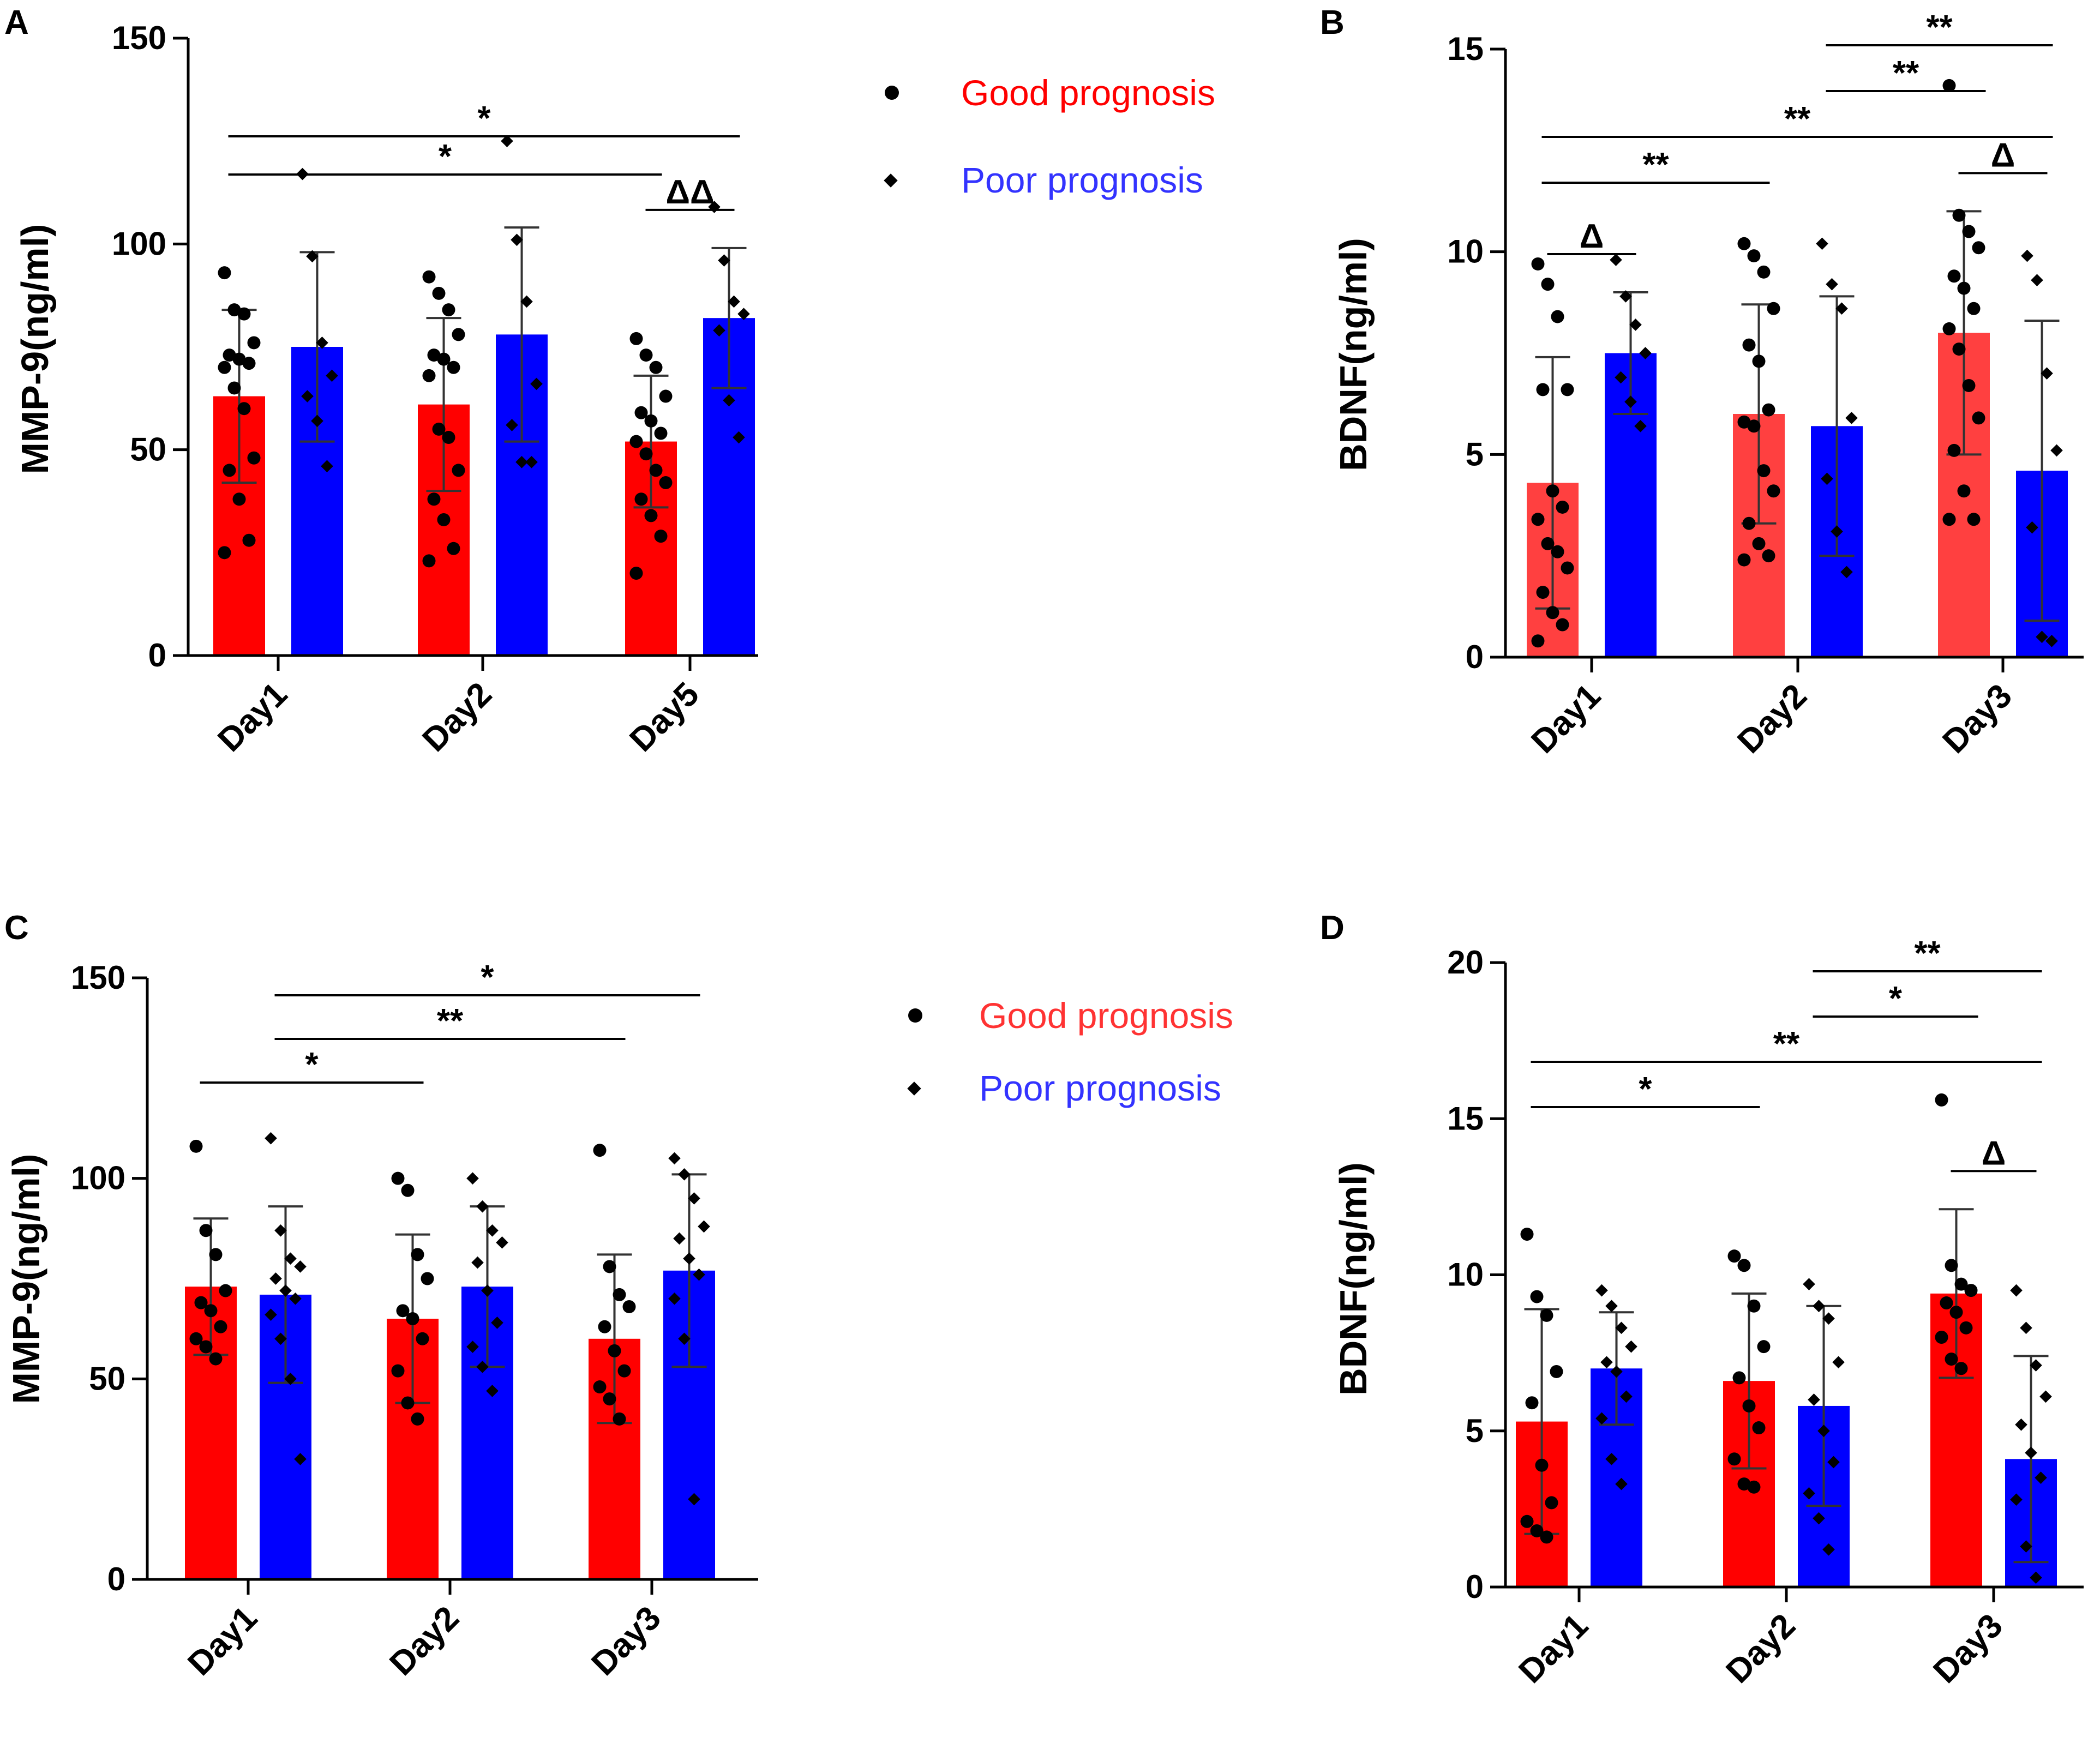 This screenshot has width=2100, height=1737. Describe the element at coordinates (1968, 1649) in the screenshot. I see `x-tick-label-day3: Day3` at that location.